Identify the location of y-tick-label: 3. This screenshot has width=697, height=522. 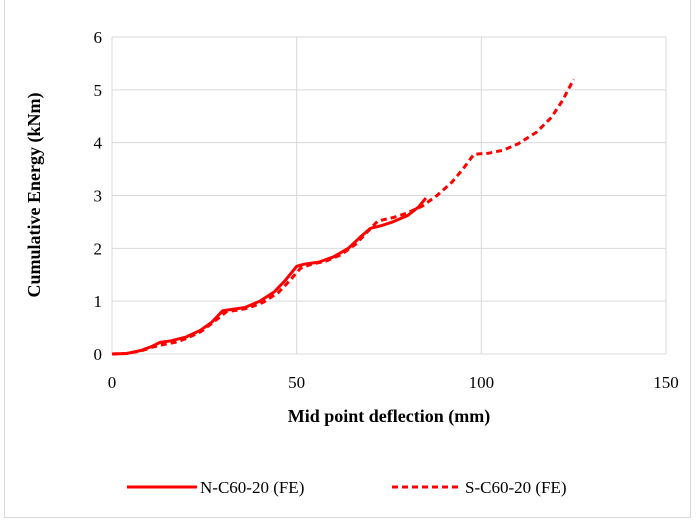
(98, 196).